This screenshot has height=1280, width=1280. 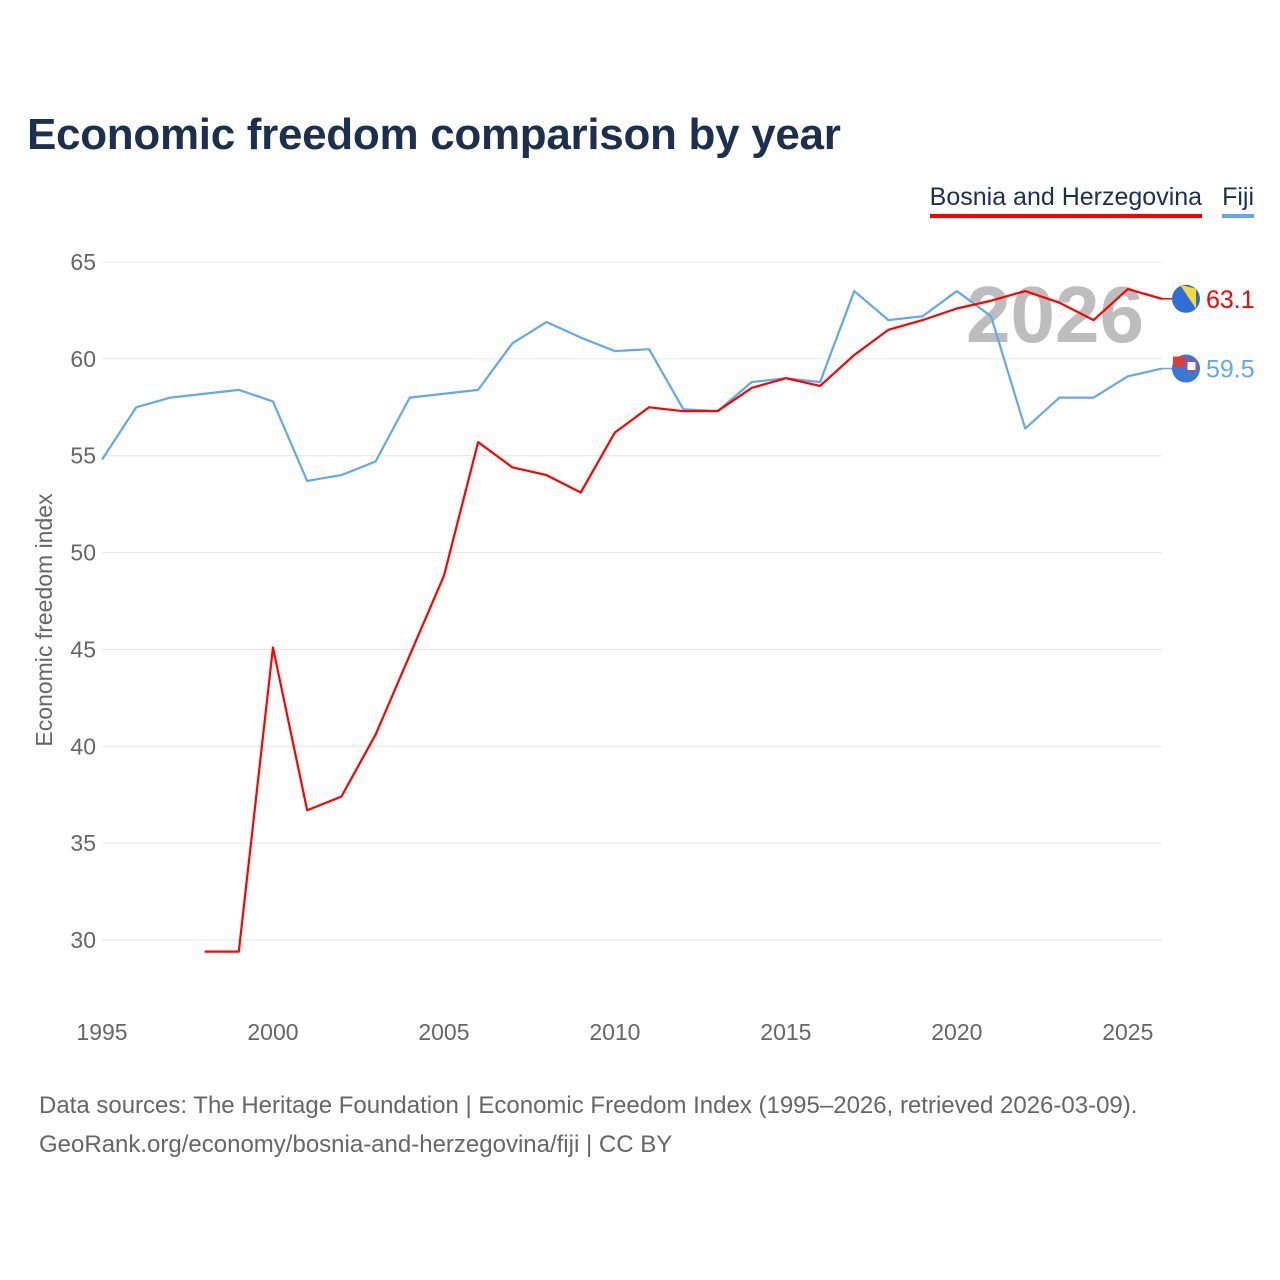 What do you see at coordinates (272, 1032) in the screenshot?
I see `x-tick-label: 2000` at bounding box center [272, 1032].